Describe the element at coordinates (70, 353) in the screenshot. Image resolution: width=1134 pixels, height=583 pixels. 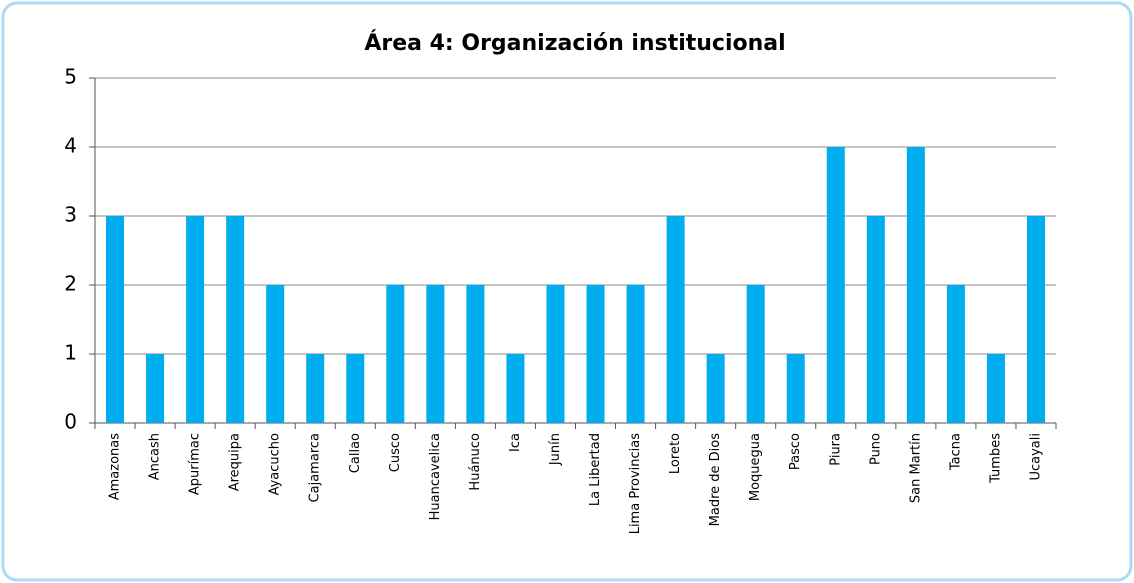
I see `y-tick-label: 1` at that location.